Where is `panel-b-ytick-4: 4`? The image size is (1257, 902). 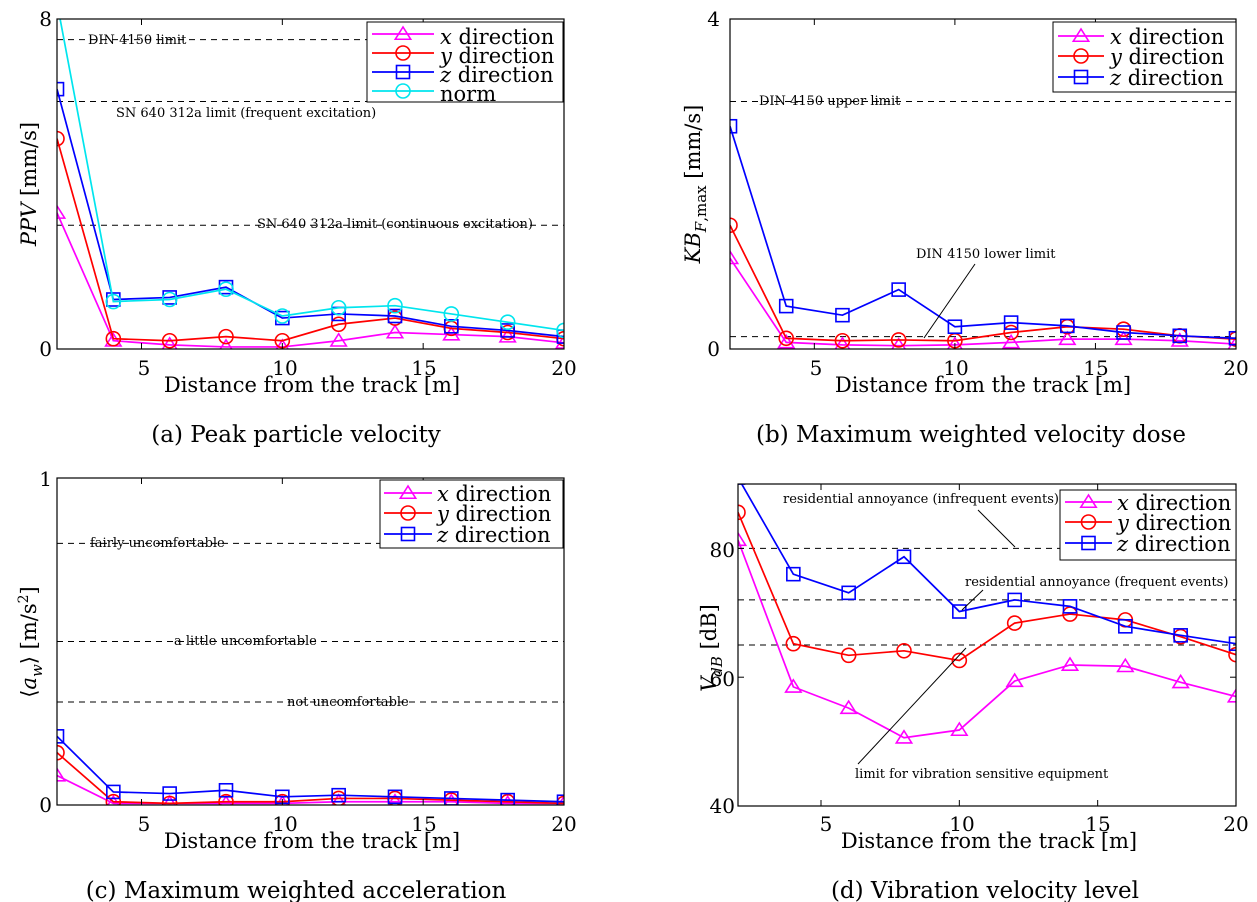
panel-b-ytick-4: 4 is located at coordinates (713, 19).